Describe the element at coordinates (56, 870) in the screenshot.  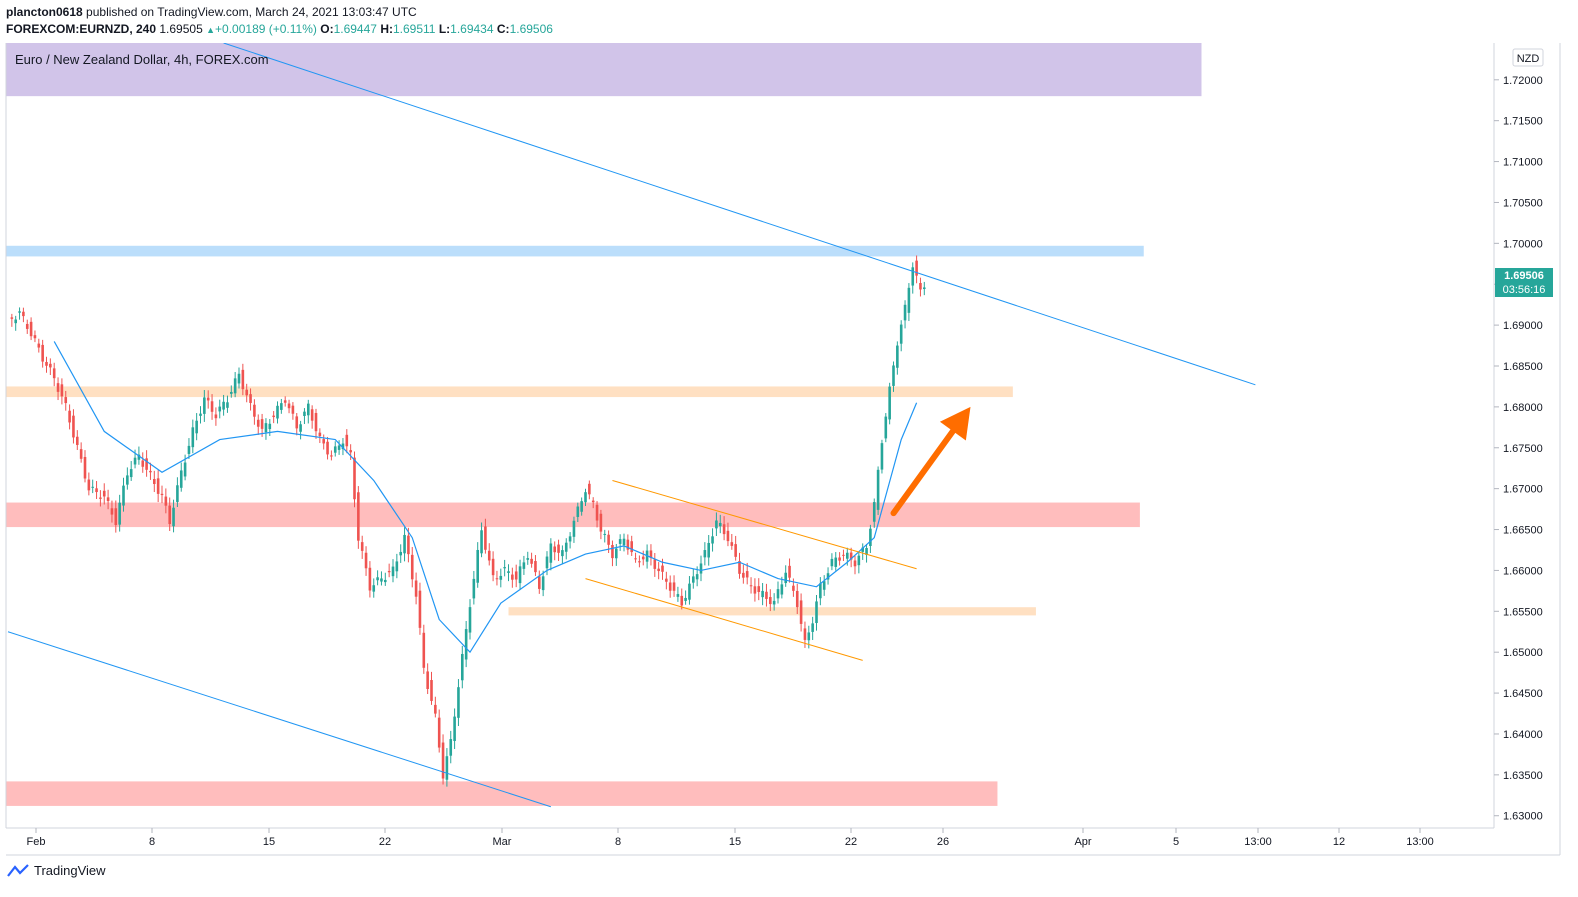
I see `tradingview-footer: TradingView` at that location.